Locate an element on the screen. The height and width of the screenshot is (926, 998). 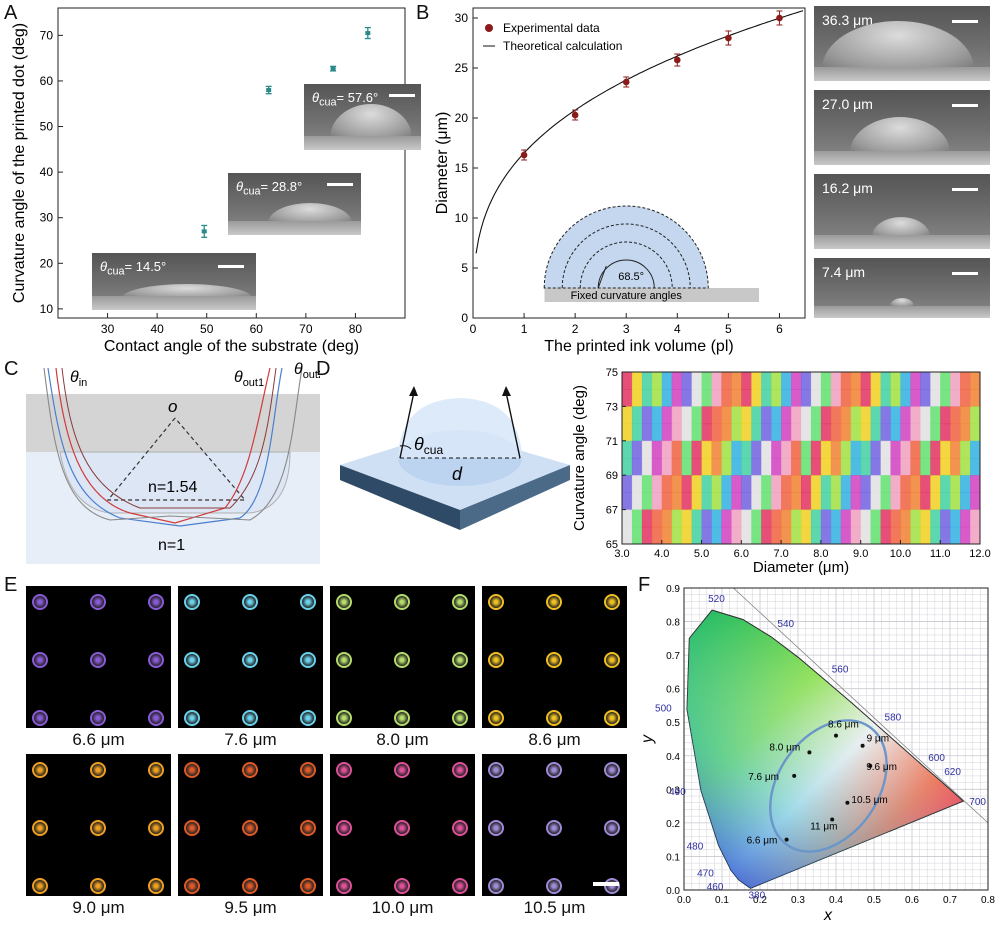
ytick-label-f-3: 0.3 is located at coordinates (673, 790).